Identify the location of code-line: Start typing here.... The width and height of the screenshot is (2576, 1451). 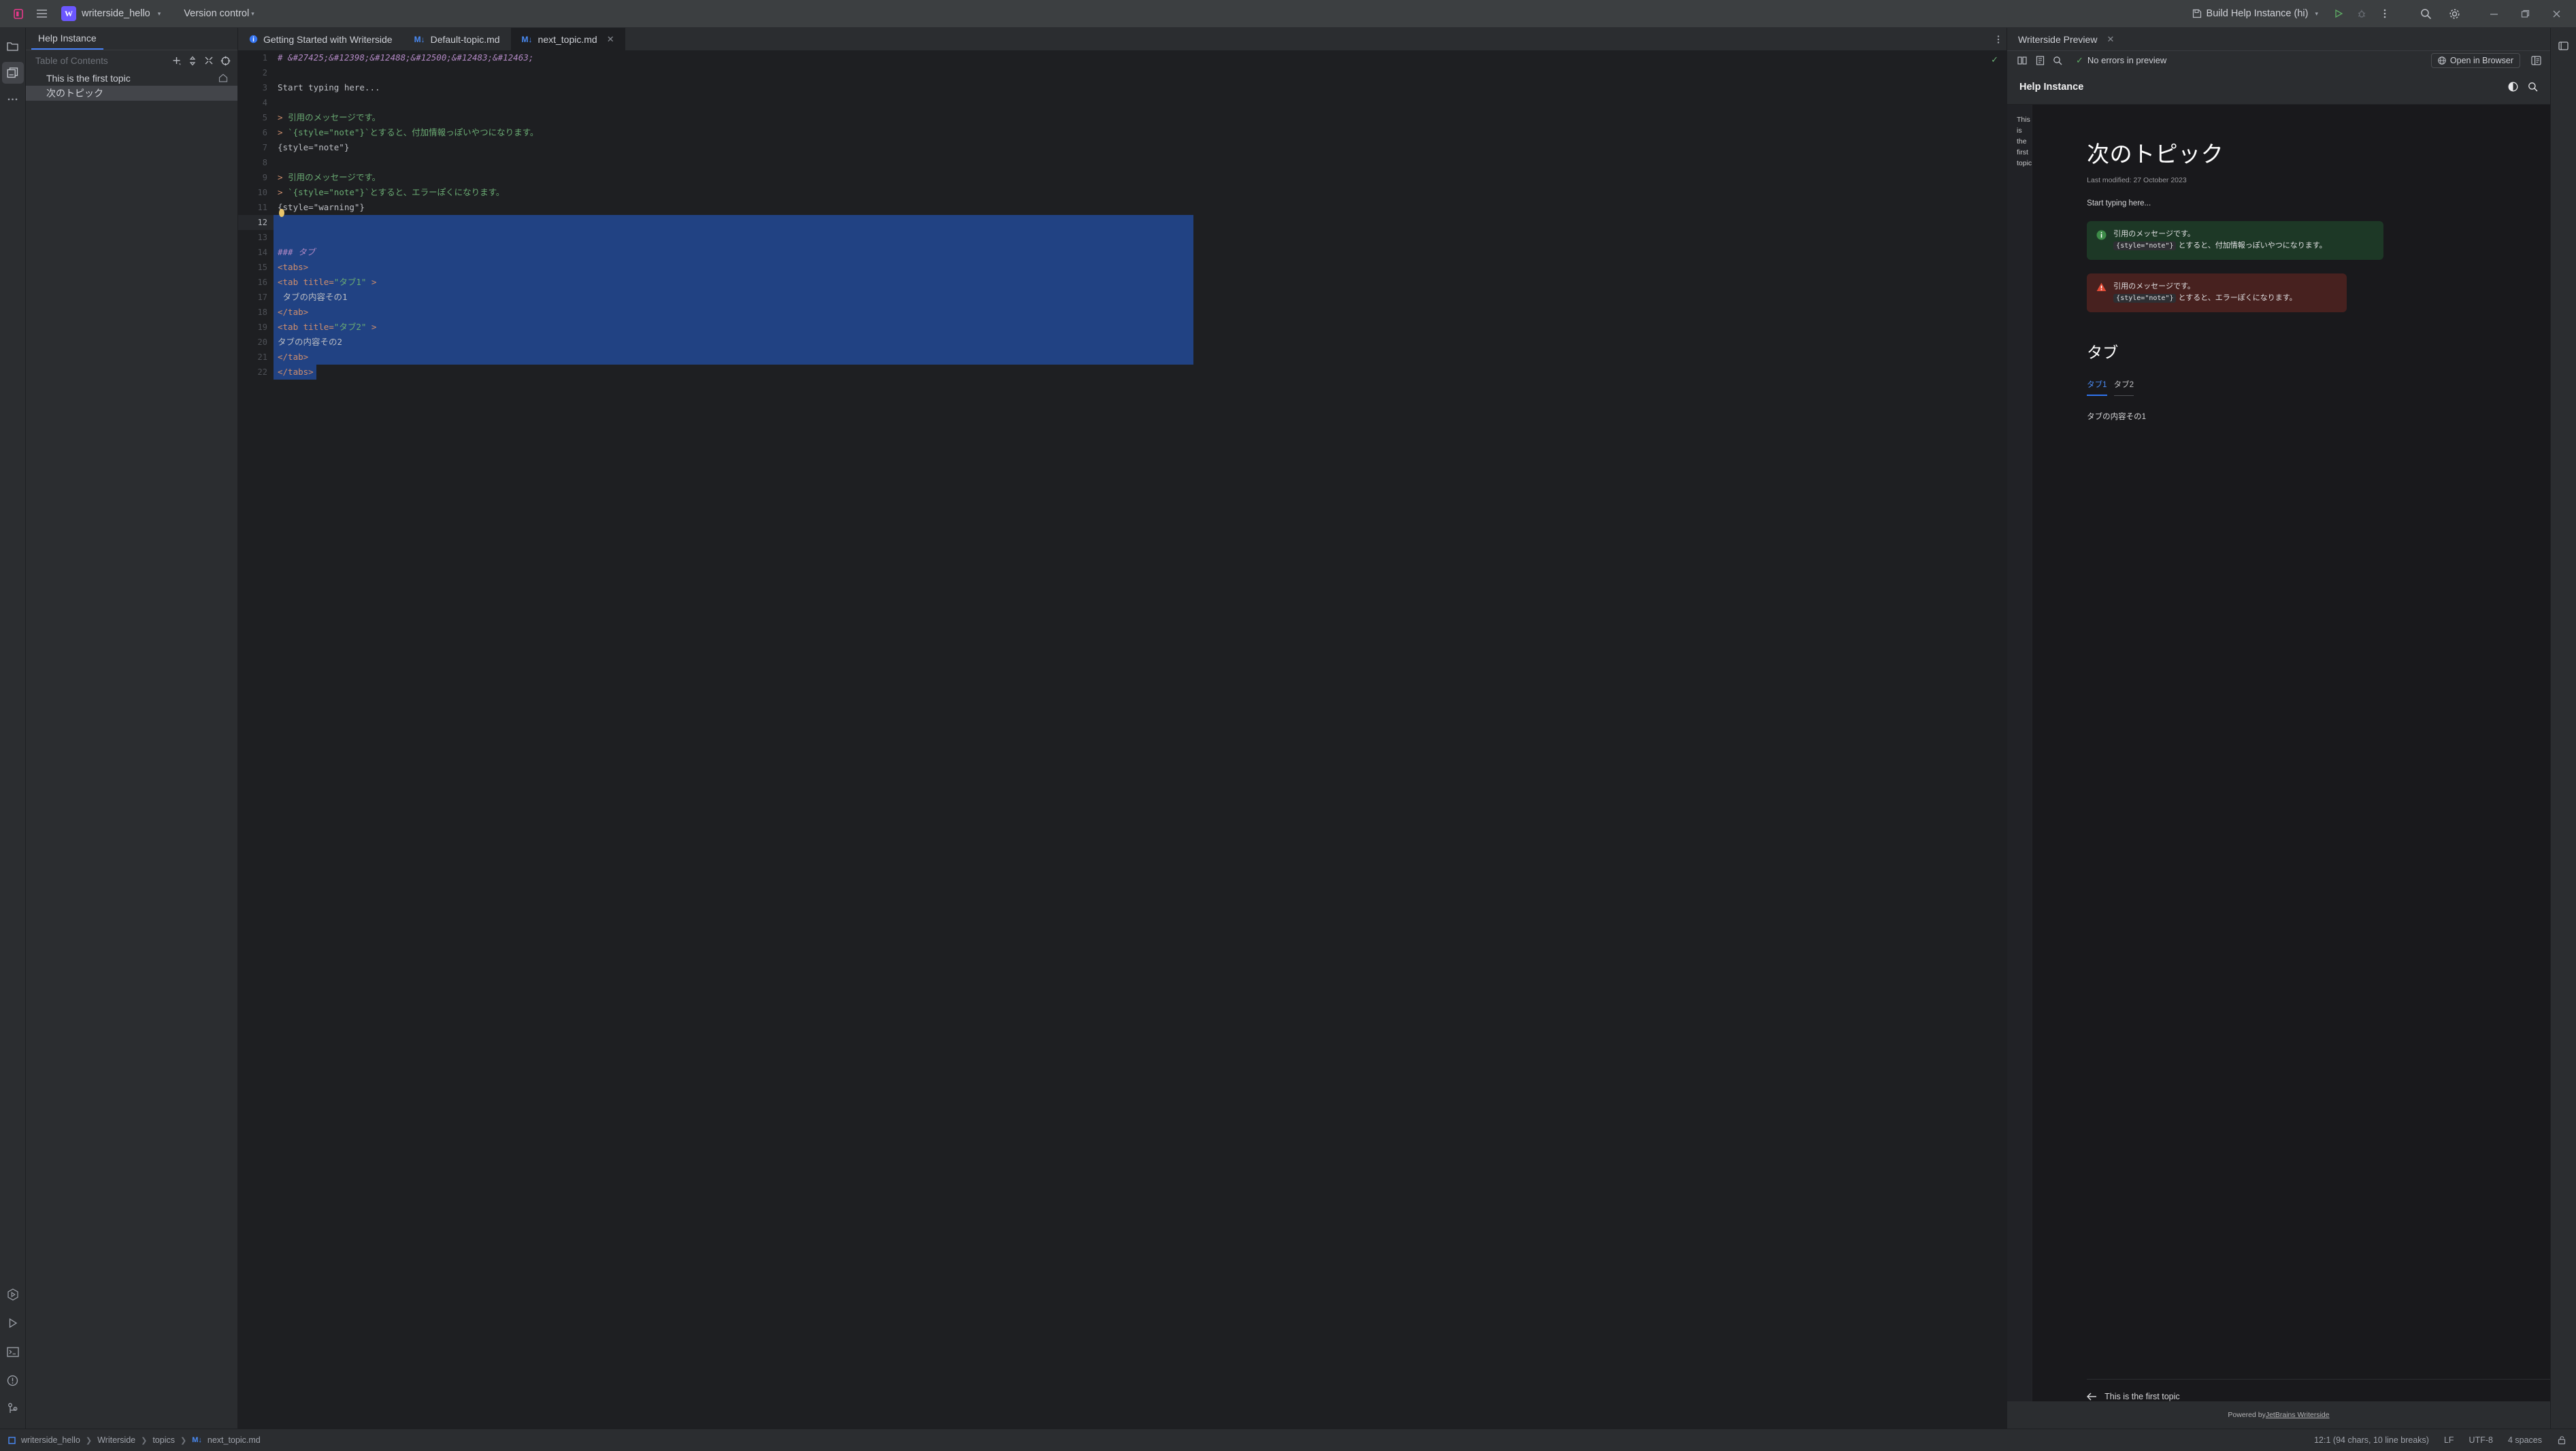
(1141, 87).